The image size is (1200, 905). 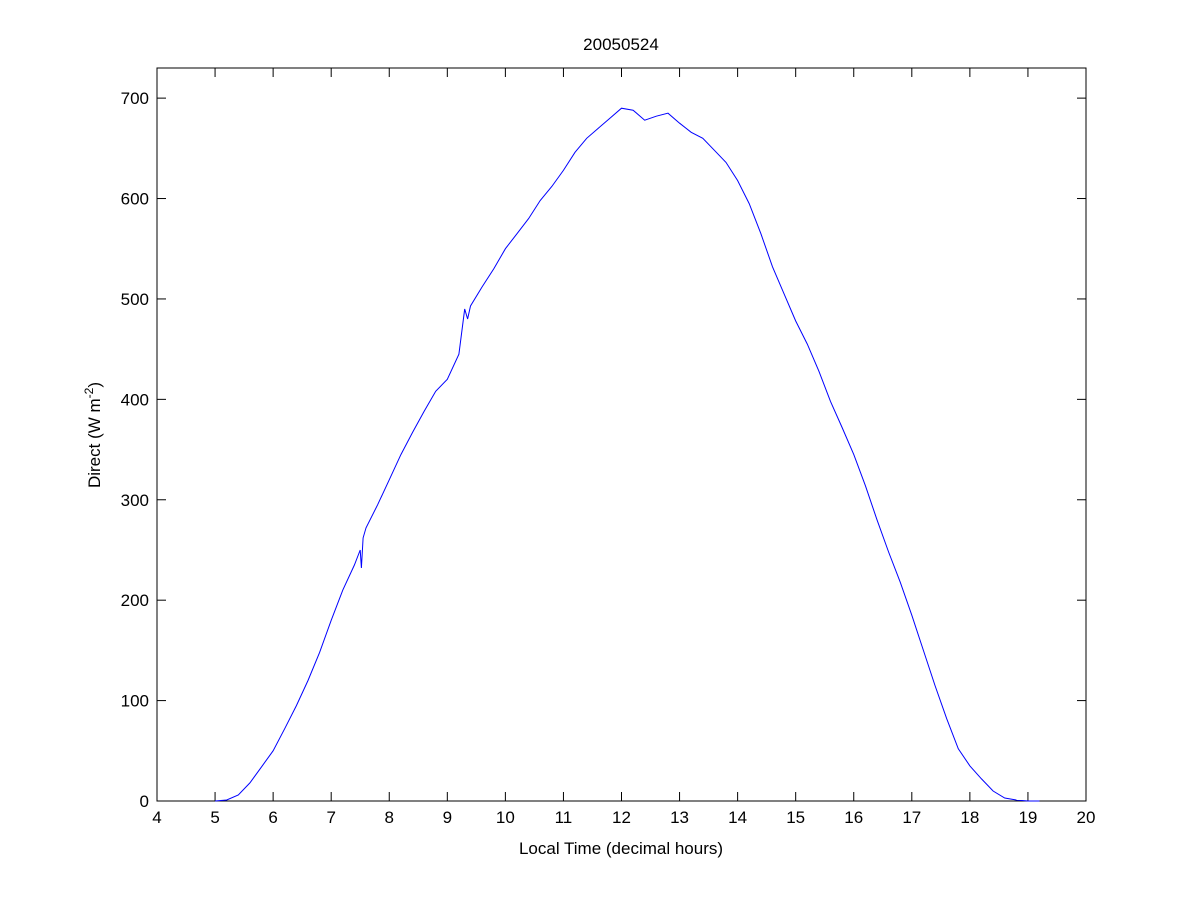 I want to click on x-tick-label: 8, so click(x=389, y=817).